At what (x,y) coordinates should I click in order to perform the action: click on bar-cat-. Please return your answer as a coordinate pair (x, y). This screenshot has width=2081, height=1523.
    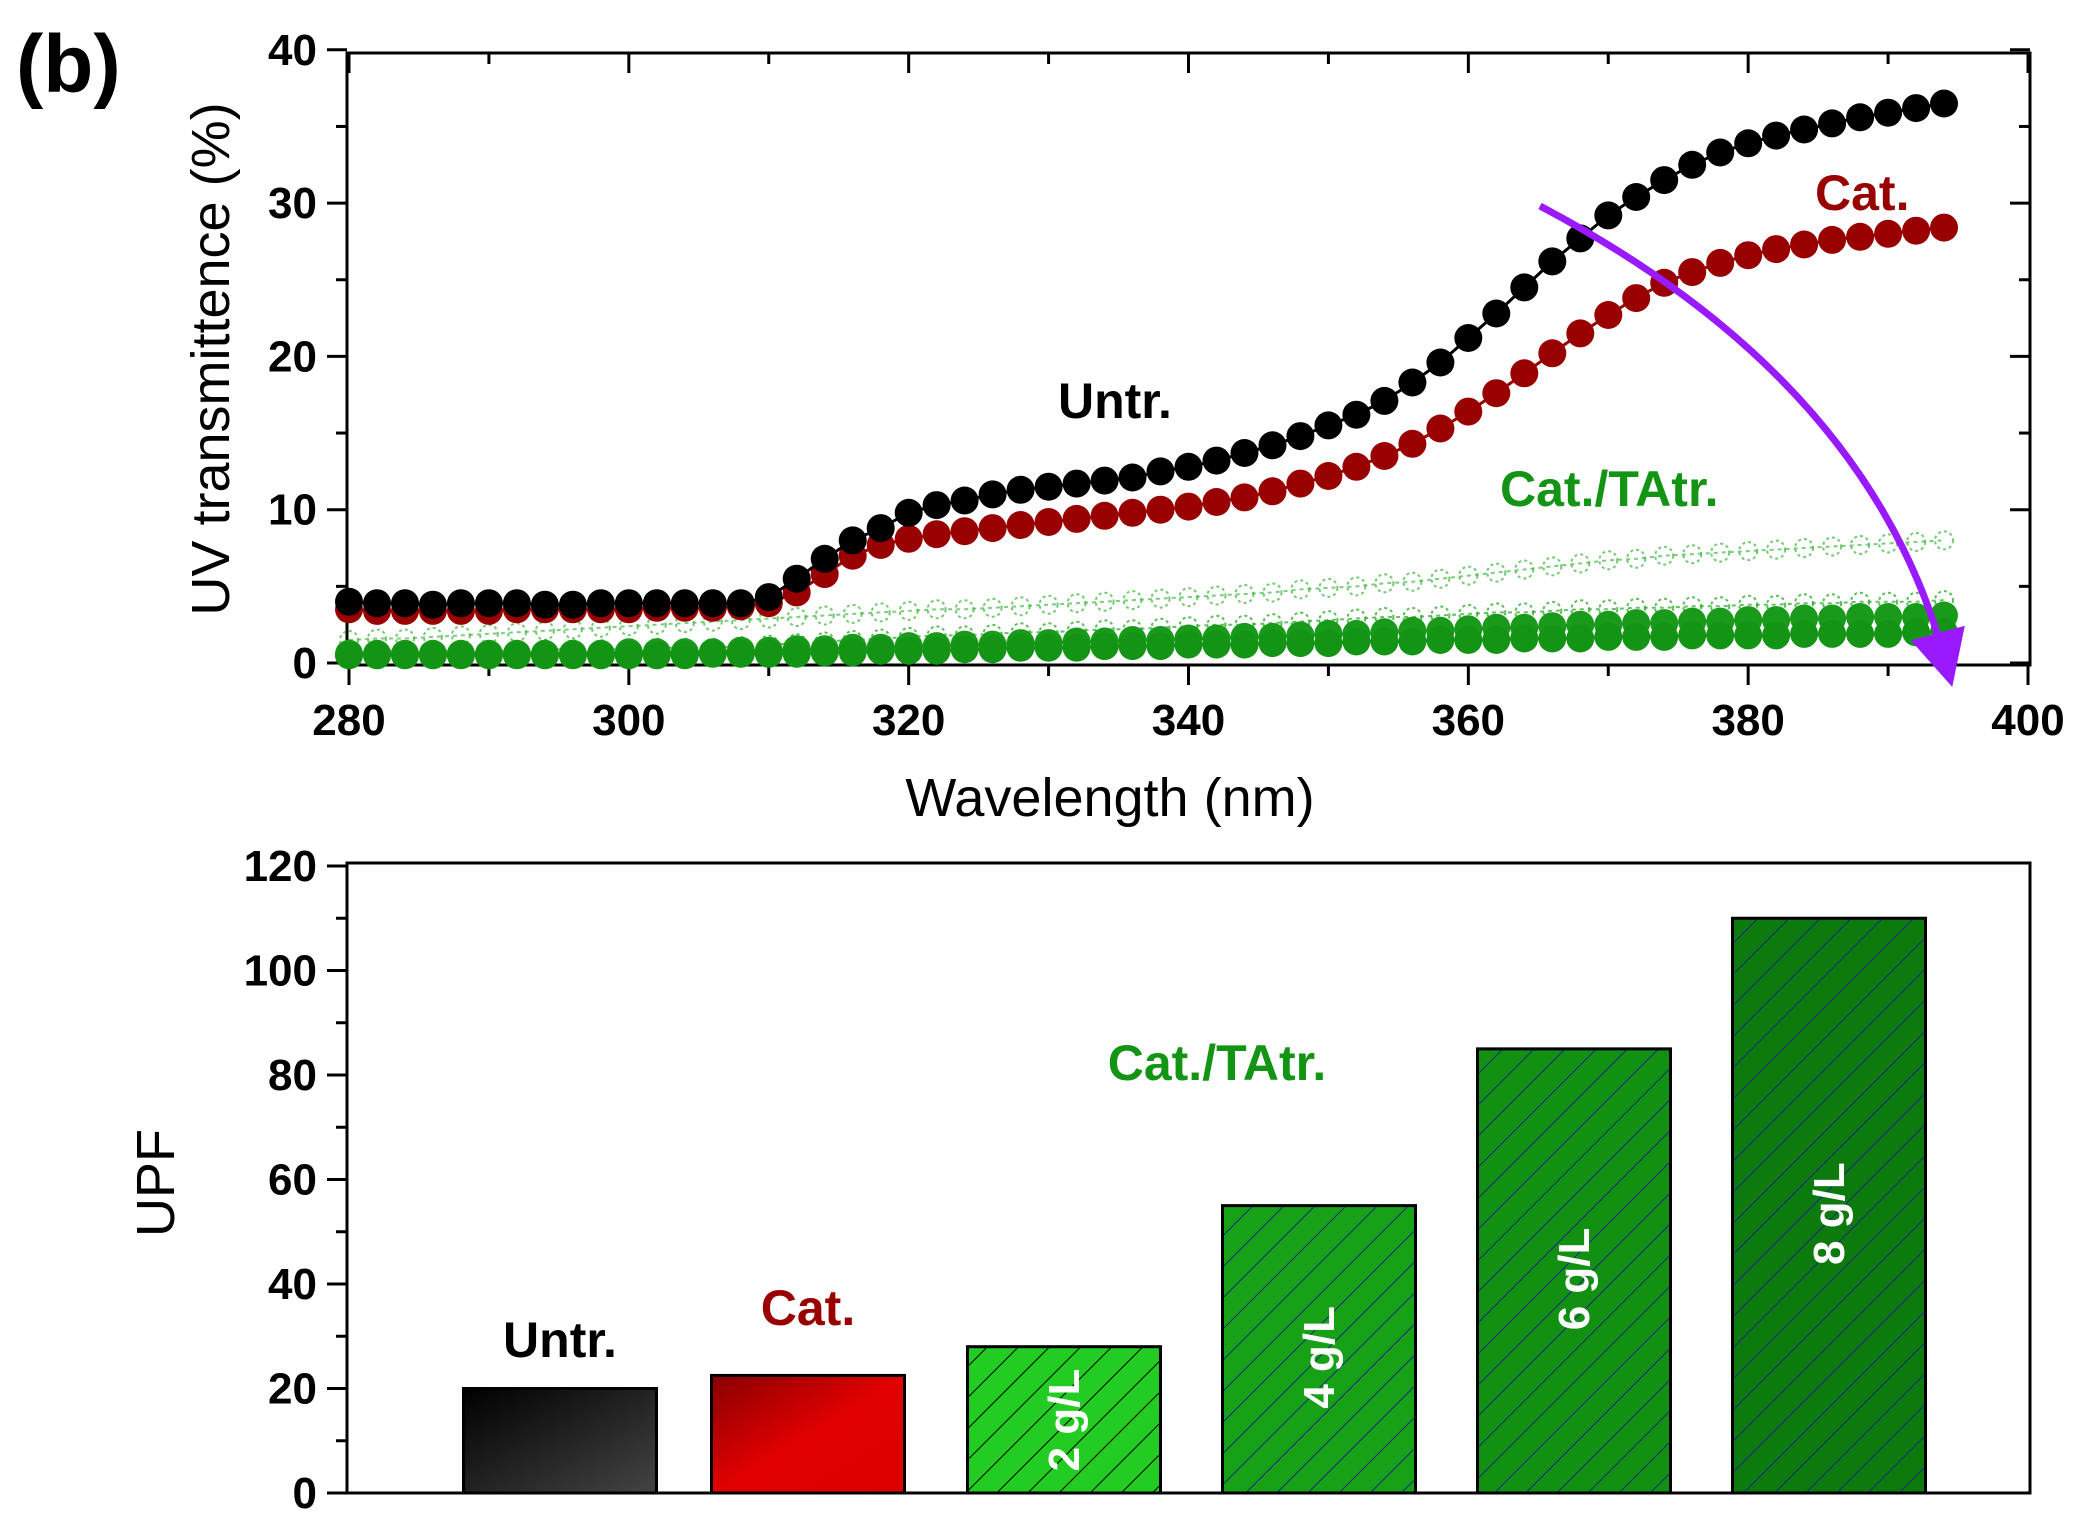
    Looking at the image, I should click on (808, 1434).